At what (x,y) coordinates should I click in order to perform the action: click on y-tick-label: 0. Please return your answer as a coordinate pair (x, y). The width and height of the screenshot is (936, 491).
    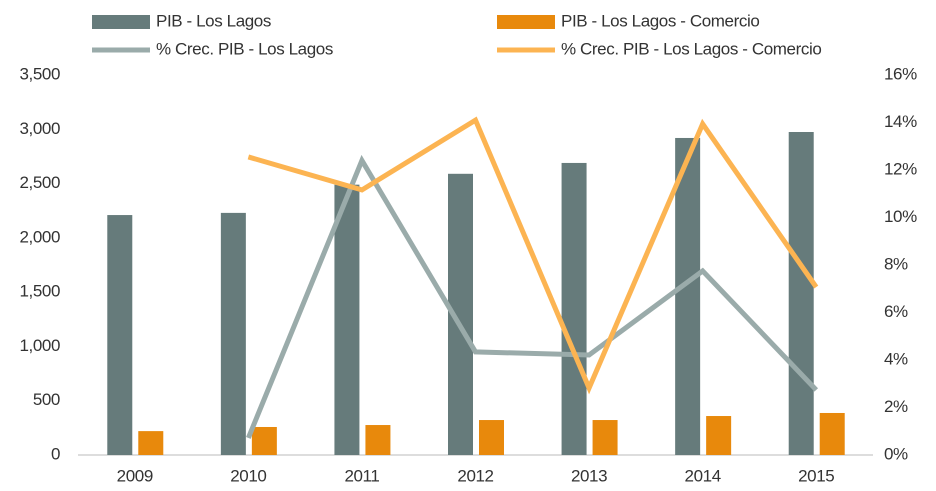
    Looking at the image, I should click on (55, 453).